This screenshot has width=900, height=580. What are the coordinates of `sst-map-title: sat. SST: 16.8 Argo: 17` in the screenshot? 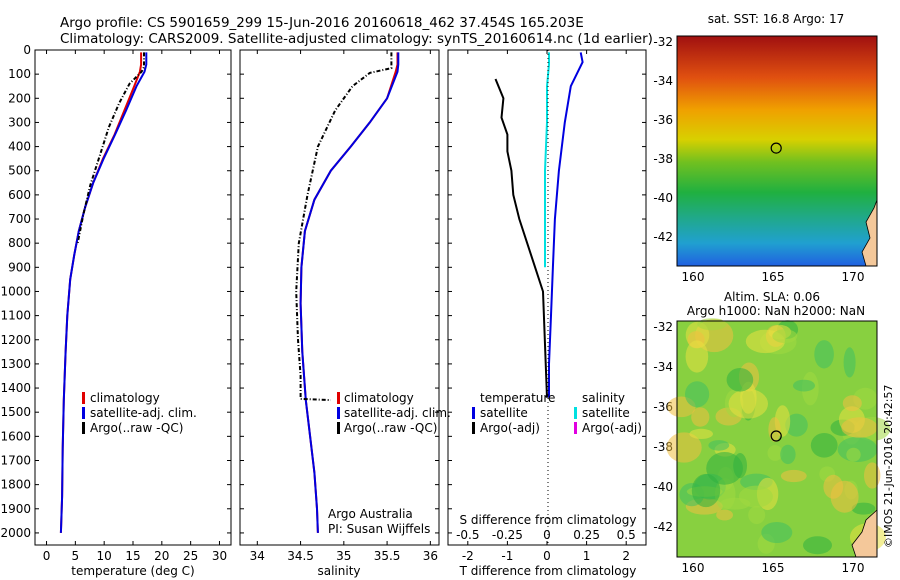 It's located at (776, 19).